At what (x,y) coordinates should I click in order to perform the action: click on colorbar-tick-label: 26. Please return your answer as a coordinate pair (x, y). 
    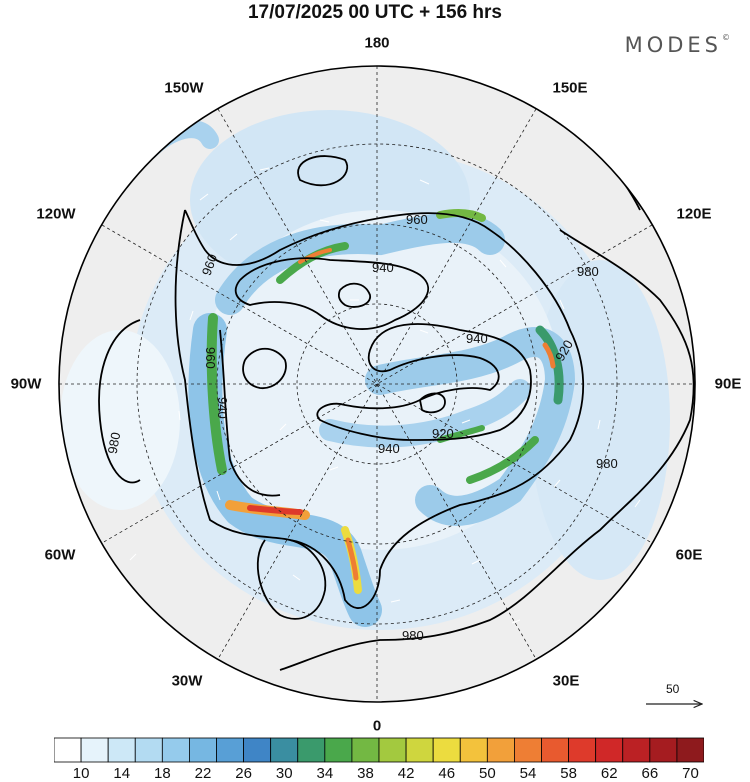
    Looking at the image, I should click on (243, 773).